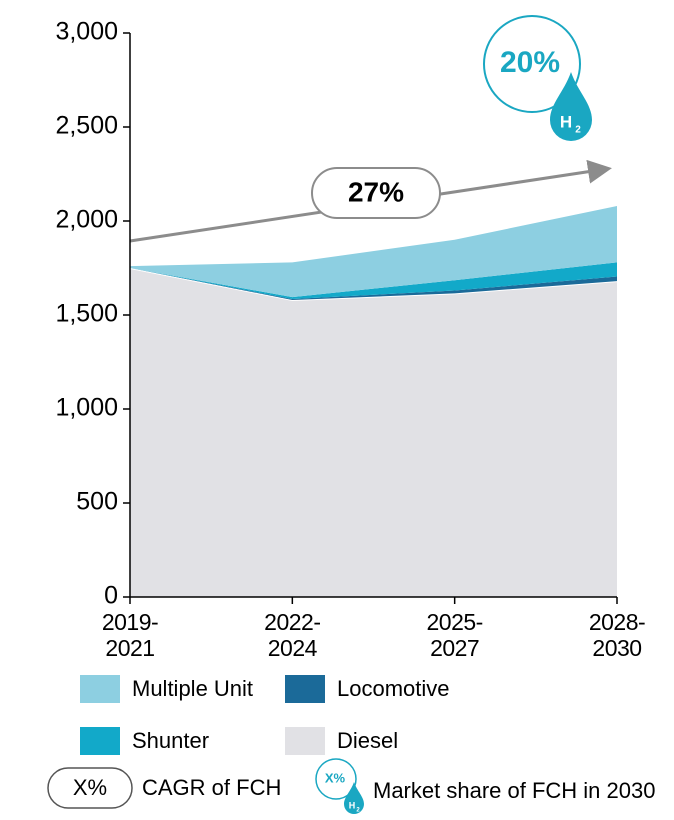 Image resolution: width=674 pixels, height=820 pixels. What do you see at coordinates (170, 740) in the screenshot?
I see `legend-label: Shunter` at bounding box center [170, 740].